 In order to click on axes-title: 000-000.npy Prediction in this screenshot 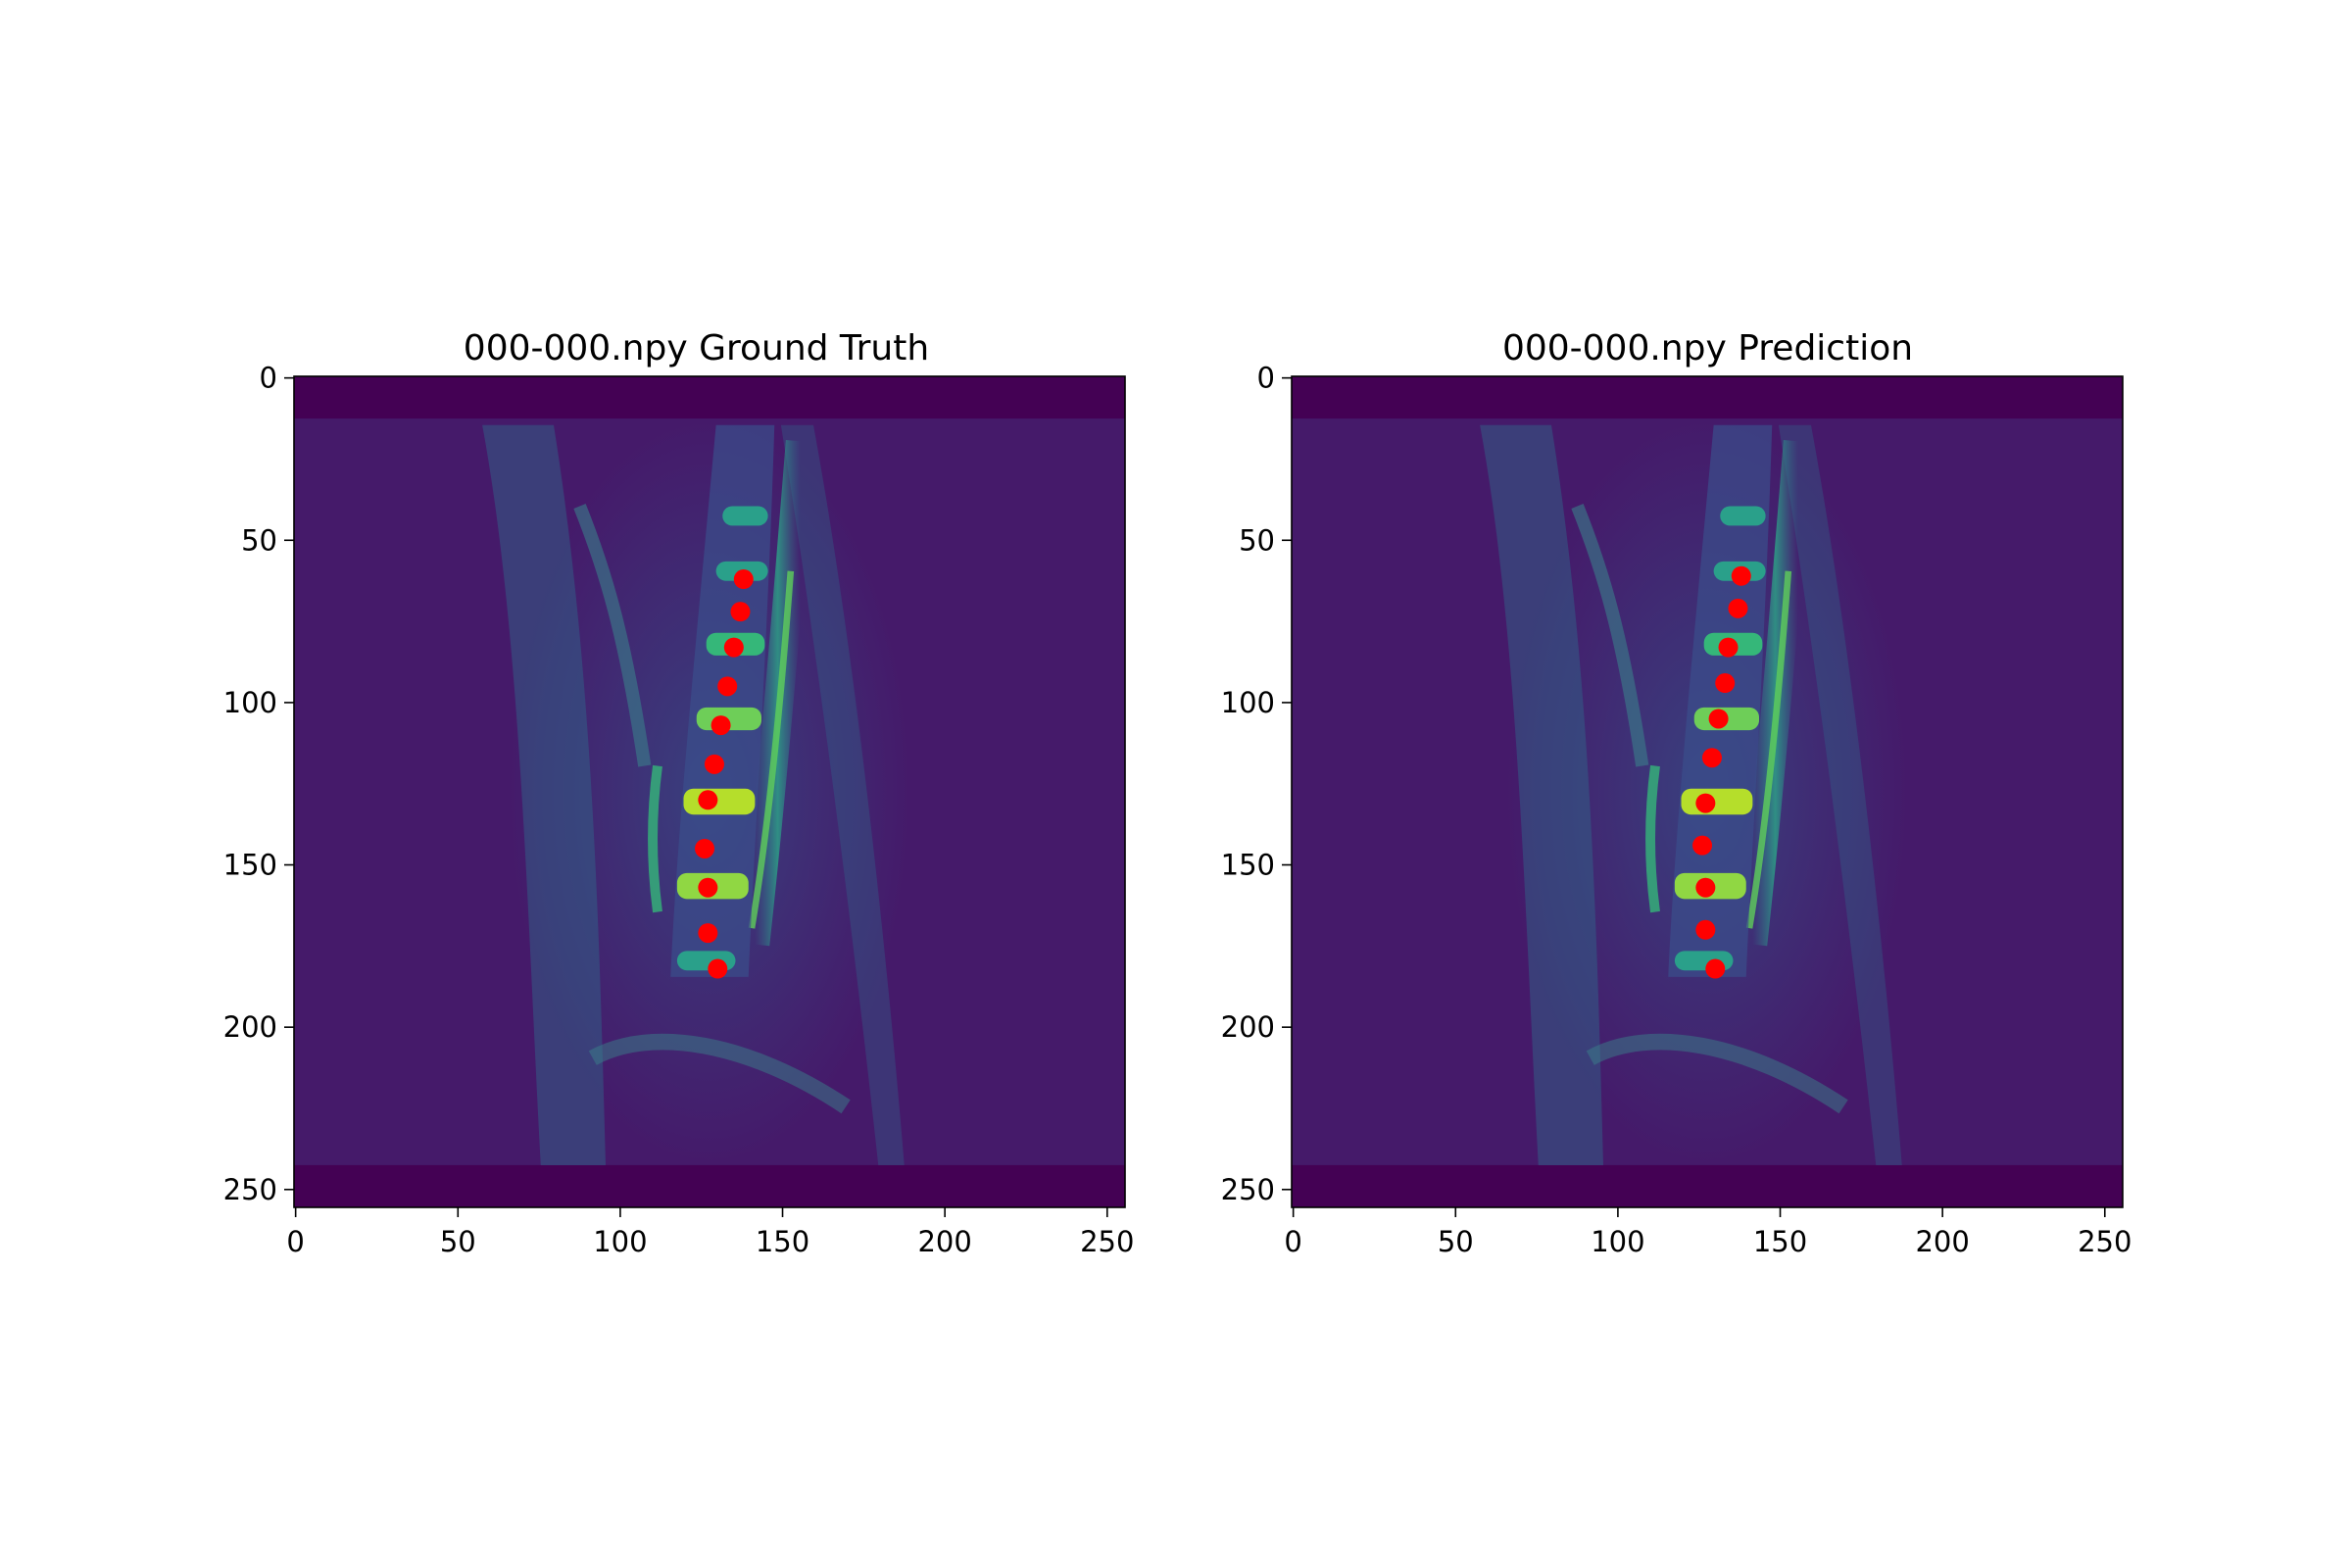, I will do `click(1708, 348)`.